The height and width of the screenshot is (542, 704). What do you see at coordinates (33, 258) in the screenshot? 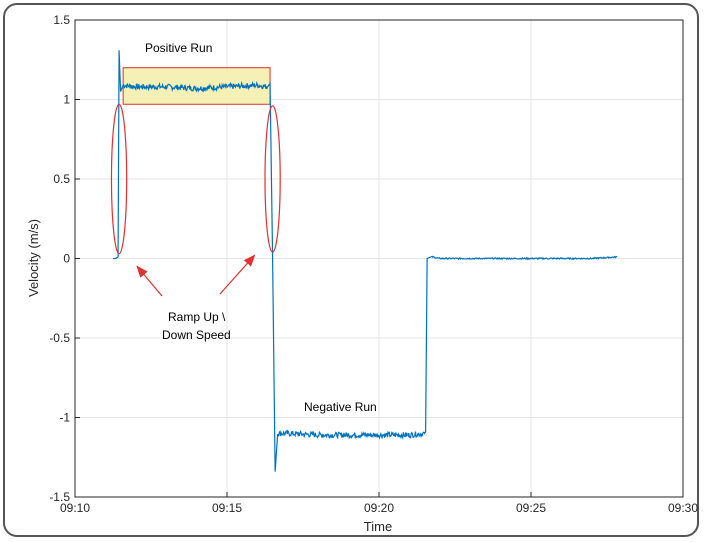
I see `y-axis-label: Velocity (m/s)` at bounding box center [33, 258].